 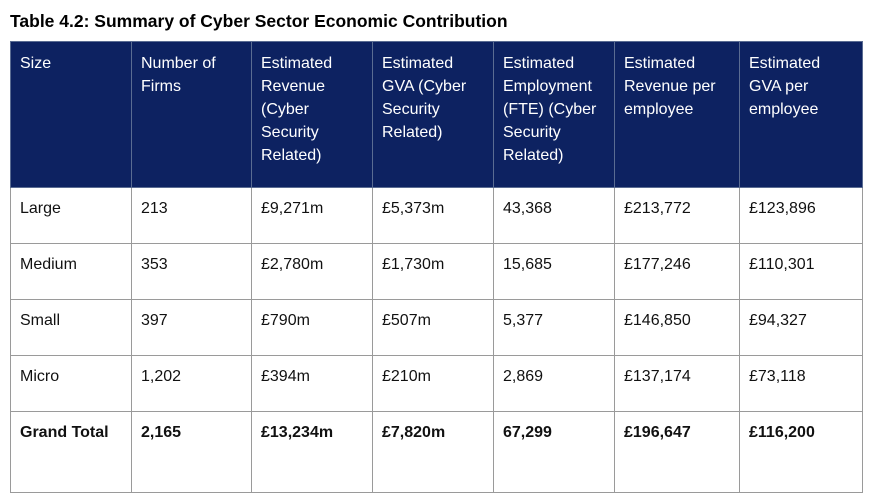 I want to click on cell-gva-per-employee: £94,327, so click(x=801, y=327).